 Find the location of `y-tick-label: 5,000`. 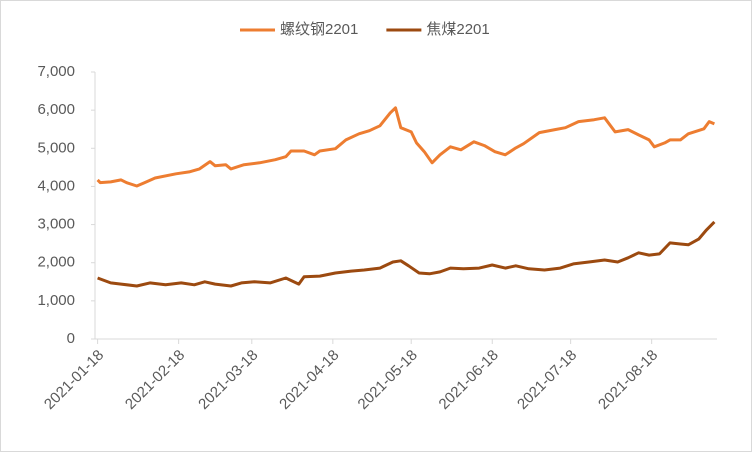

y-tick-label: 5,000 is located at coordinates (56, 147).